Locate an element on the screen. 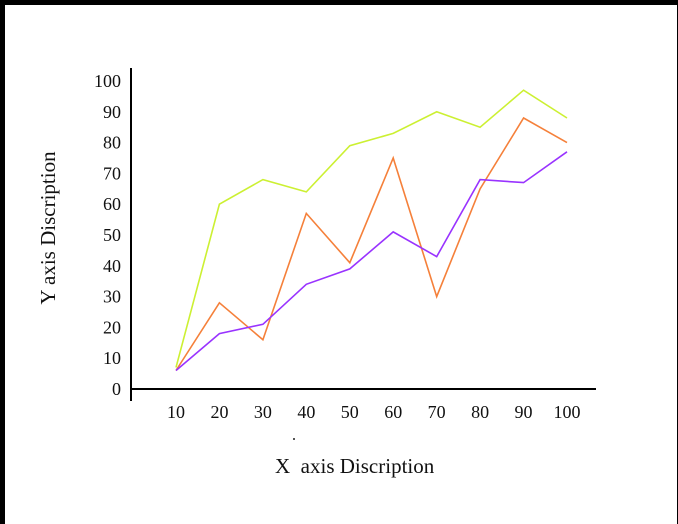  y-axis-title: Y axis Discription is located at coordinates (48, 228).